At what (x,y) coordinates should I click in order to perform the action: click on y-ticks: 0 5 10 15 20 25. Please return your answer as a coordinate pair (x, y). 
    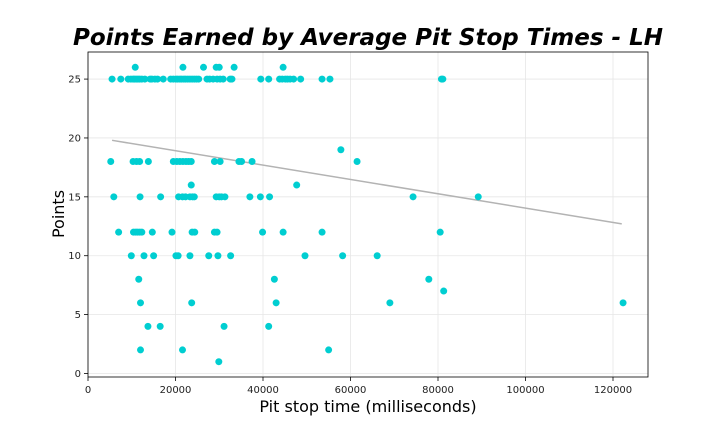
    Looking at the image, I should click on (78, 227).